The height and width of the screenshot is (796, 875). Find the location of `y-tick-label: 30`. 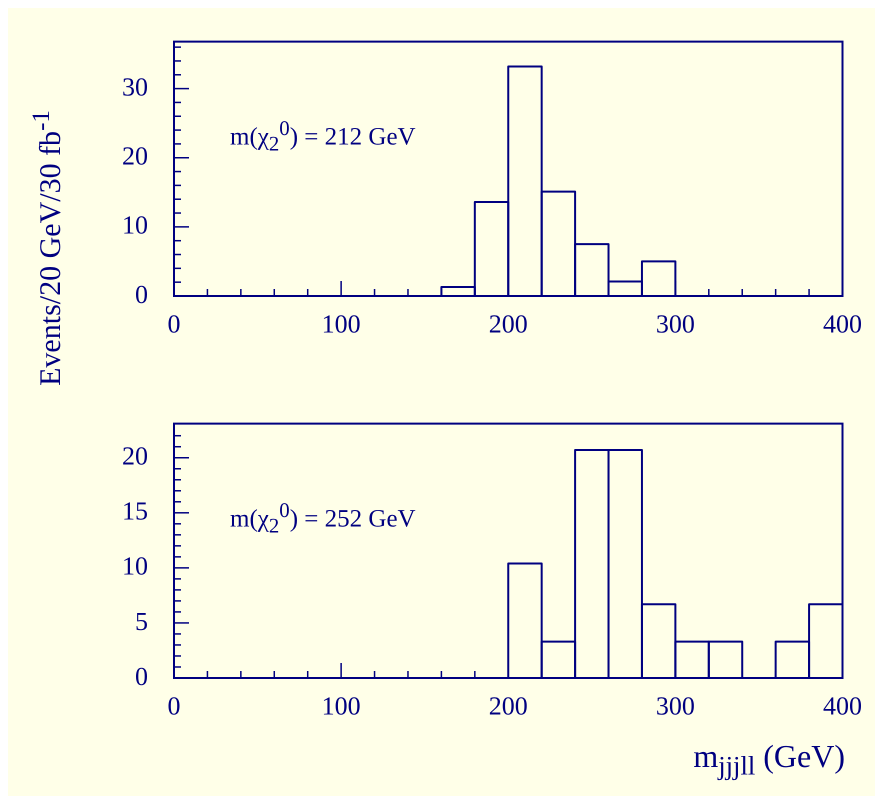

y-tick-label: 30 is located at coordinates (135, 87).